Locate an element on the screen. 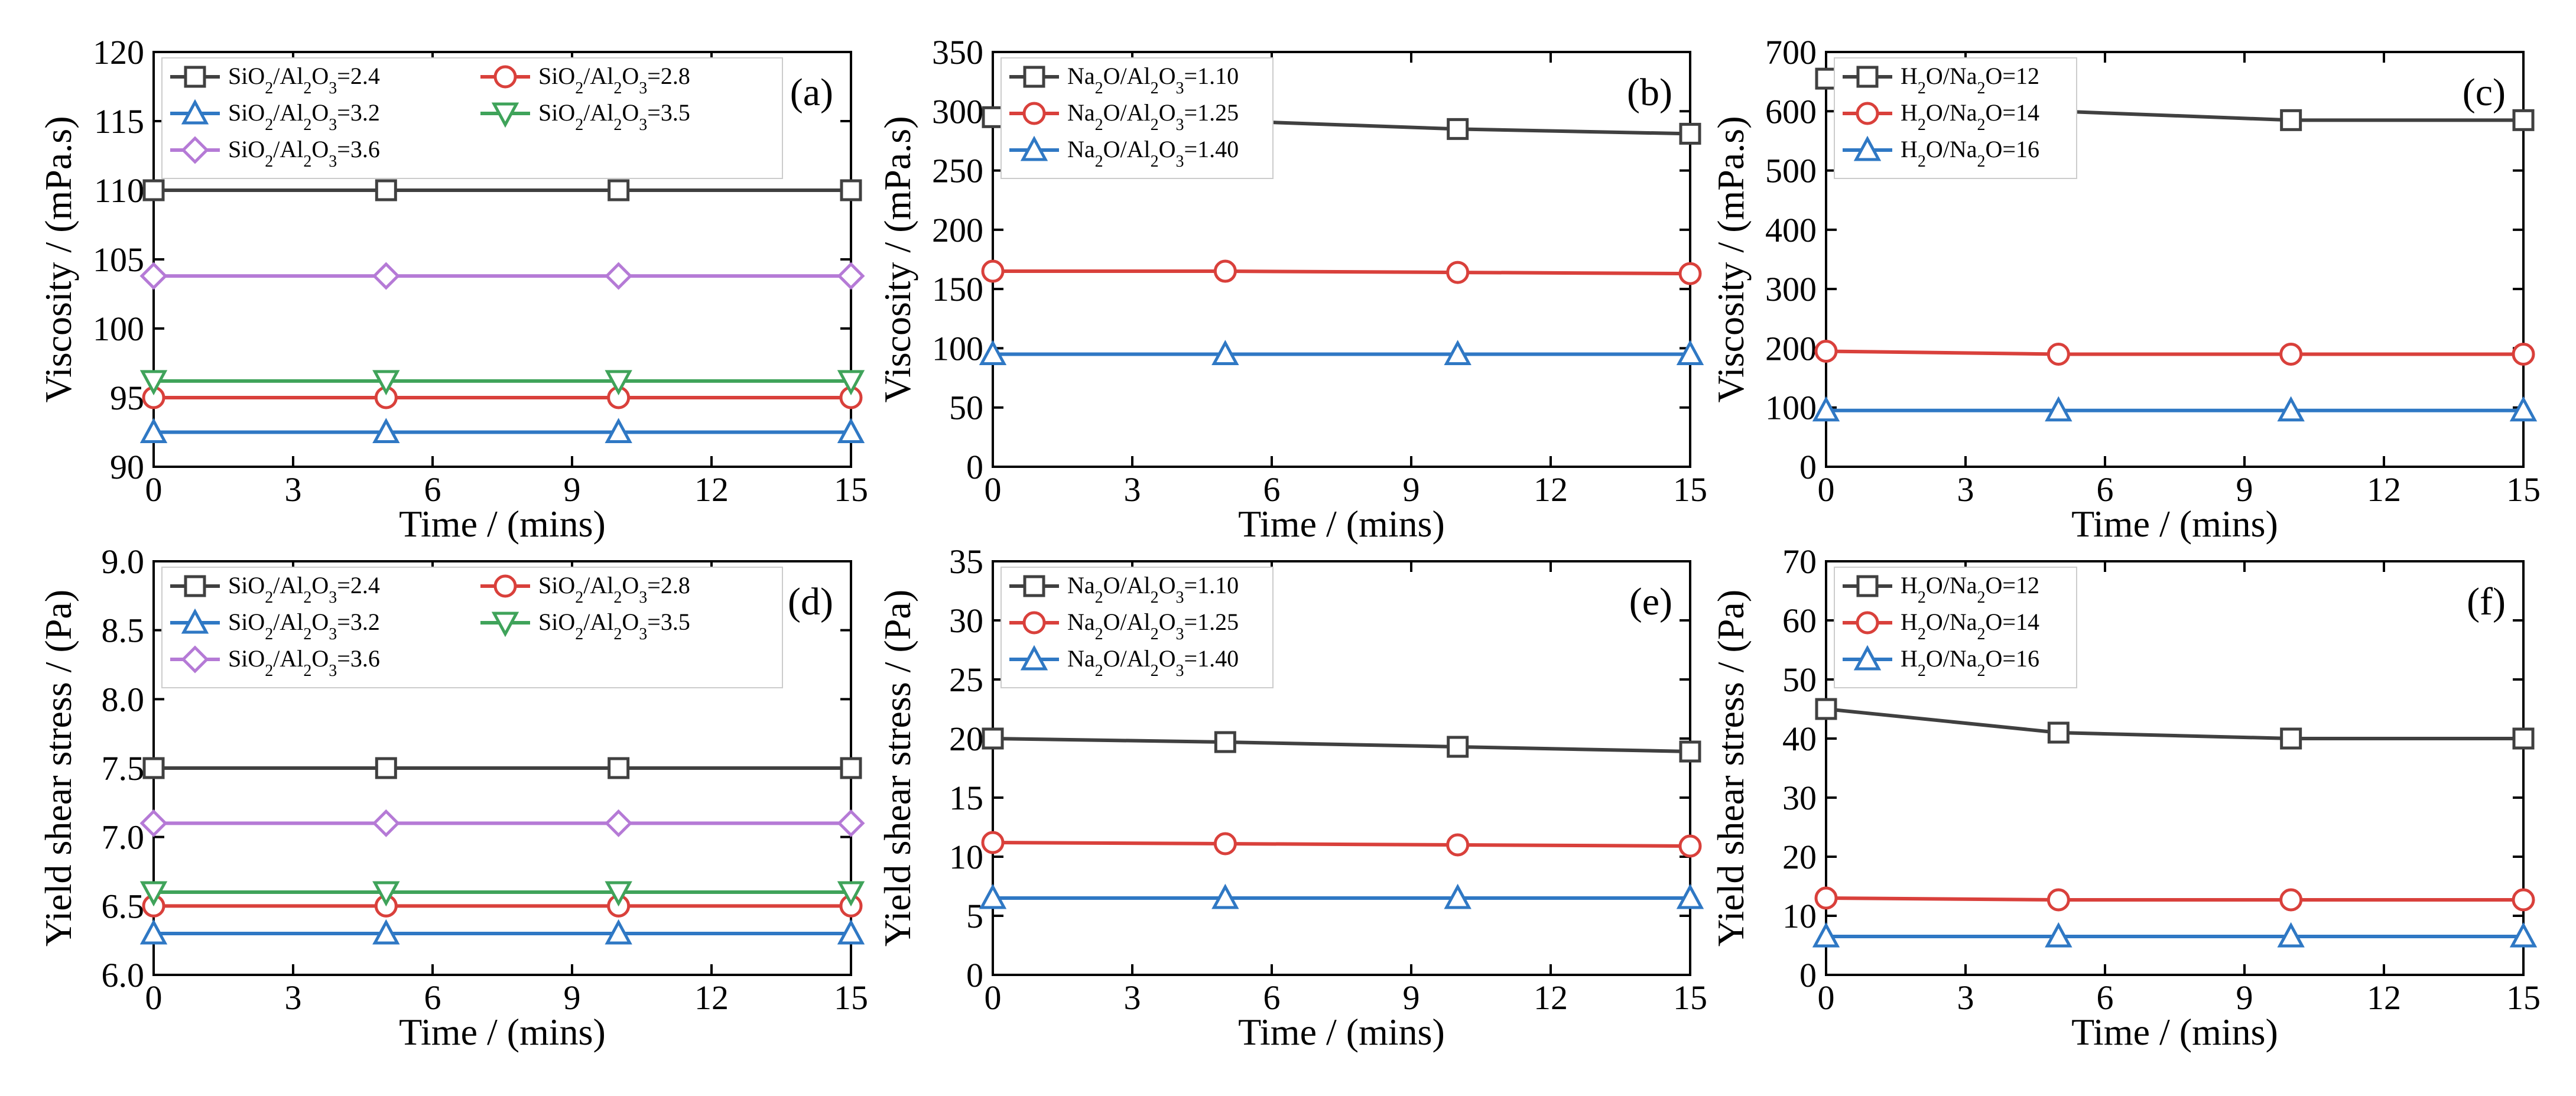 This screenshot has height=1096, width=2576. y-tick-label: 50 is located at coordinates (966, 408).